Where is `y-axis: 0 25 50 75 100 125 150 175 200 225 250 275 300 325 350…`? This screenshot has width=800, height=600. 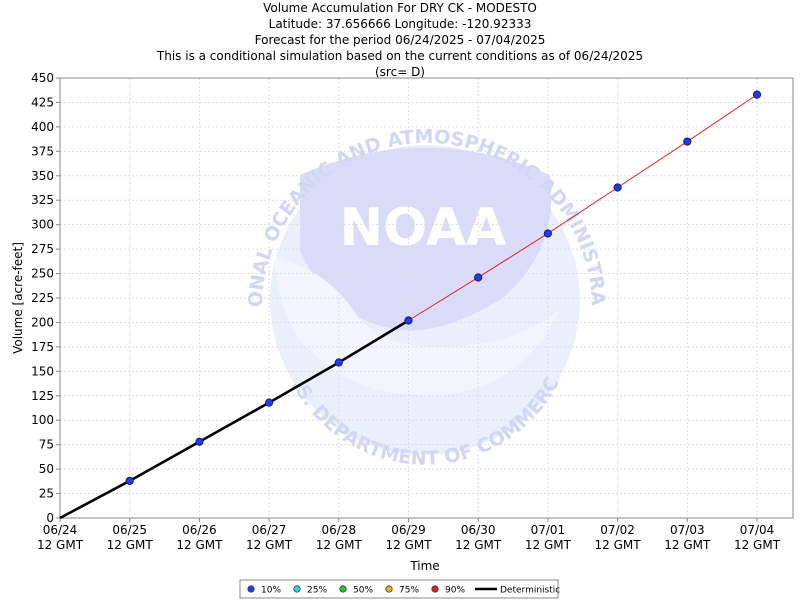 y-axis: 0 25 50 75 100 125 150 175 200 225 250 275 300 325 350… is located at coordinates (45, 298).